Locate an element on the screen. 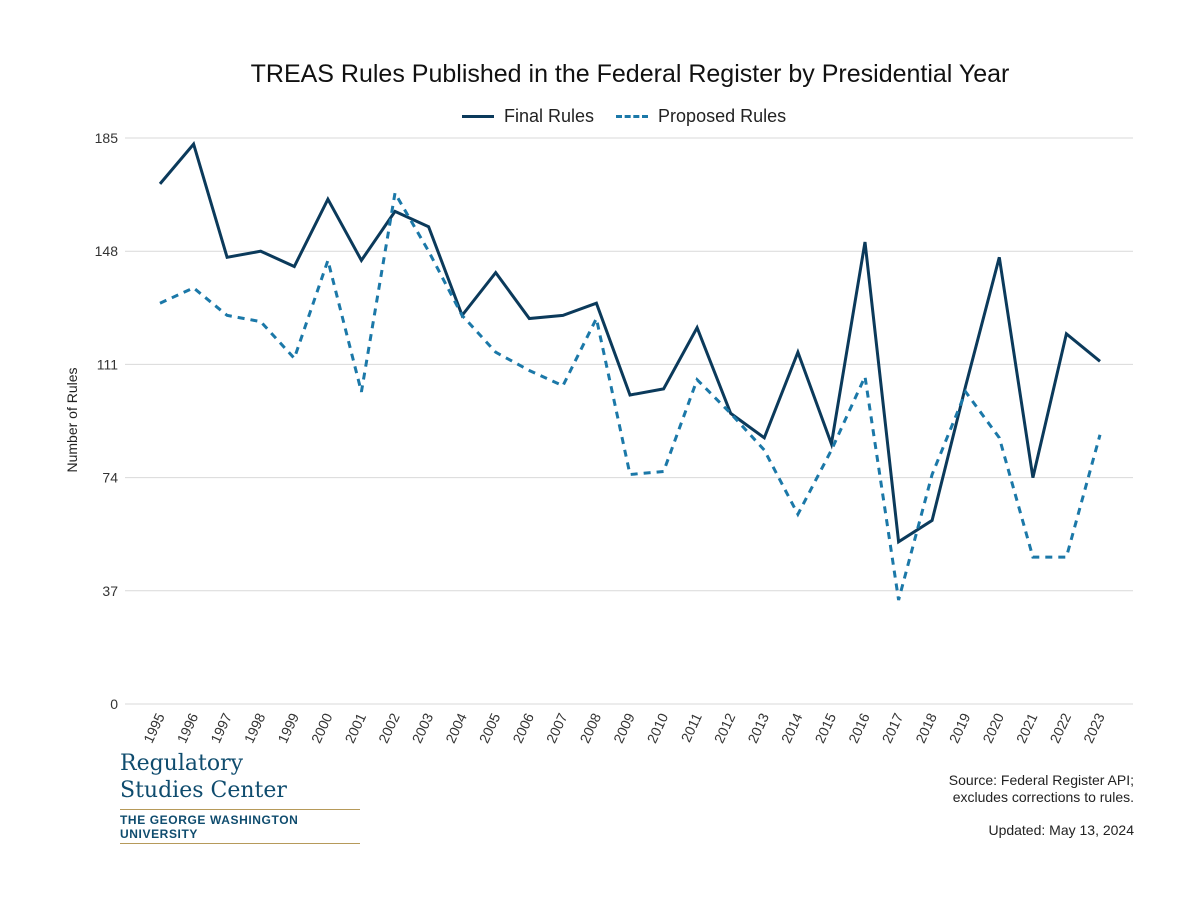  x-tick-label: 2013 is located at coordinates (758, 727).